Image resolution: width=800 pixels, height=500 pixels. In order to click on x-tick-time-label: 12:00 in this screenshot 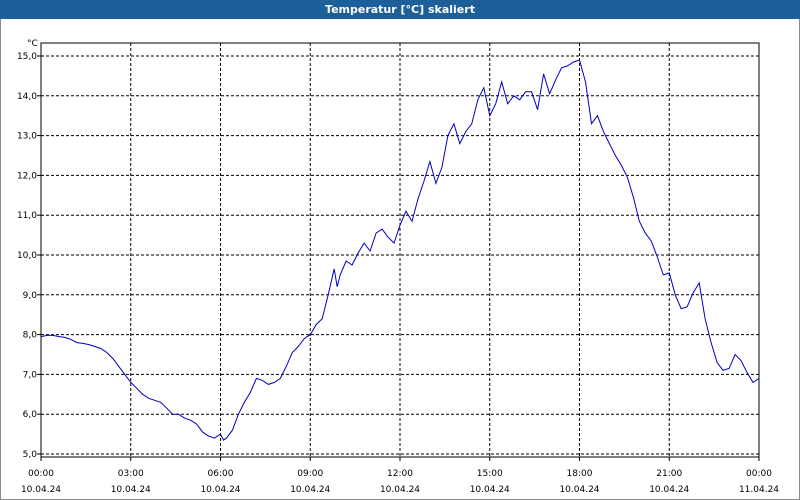, I will do `click(400, 474)`.